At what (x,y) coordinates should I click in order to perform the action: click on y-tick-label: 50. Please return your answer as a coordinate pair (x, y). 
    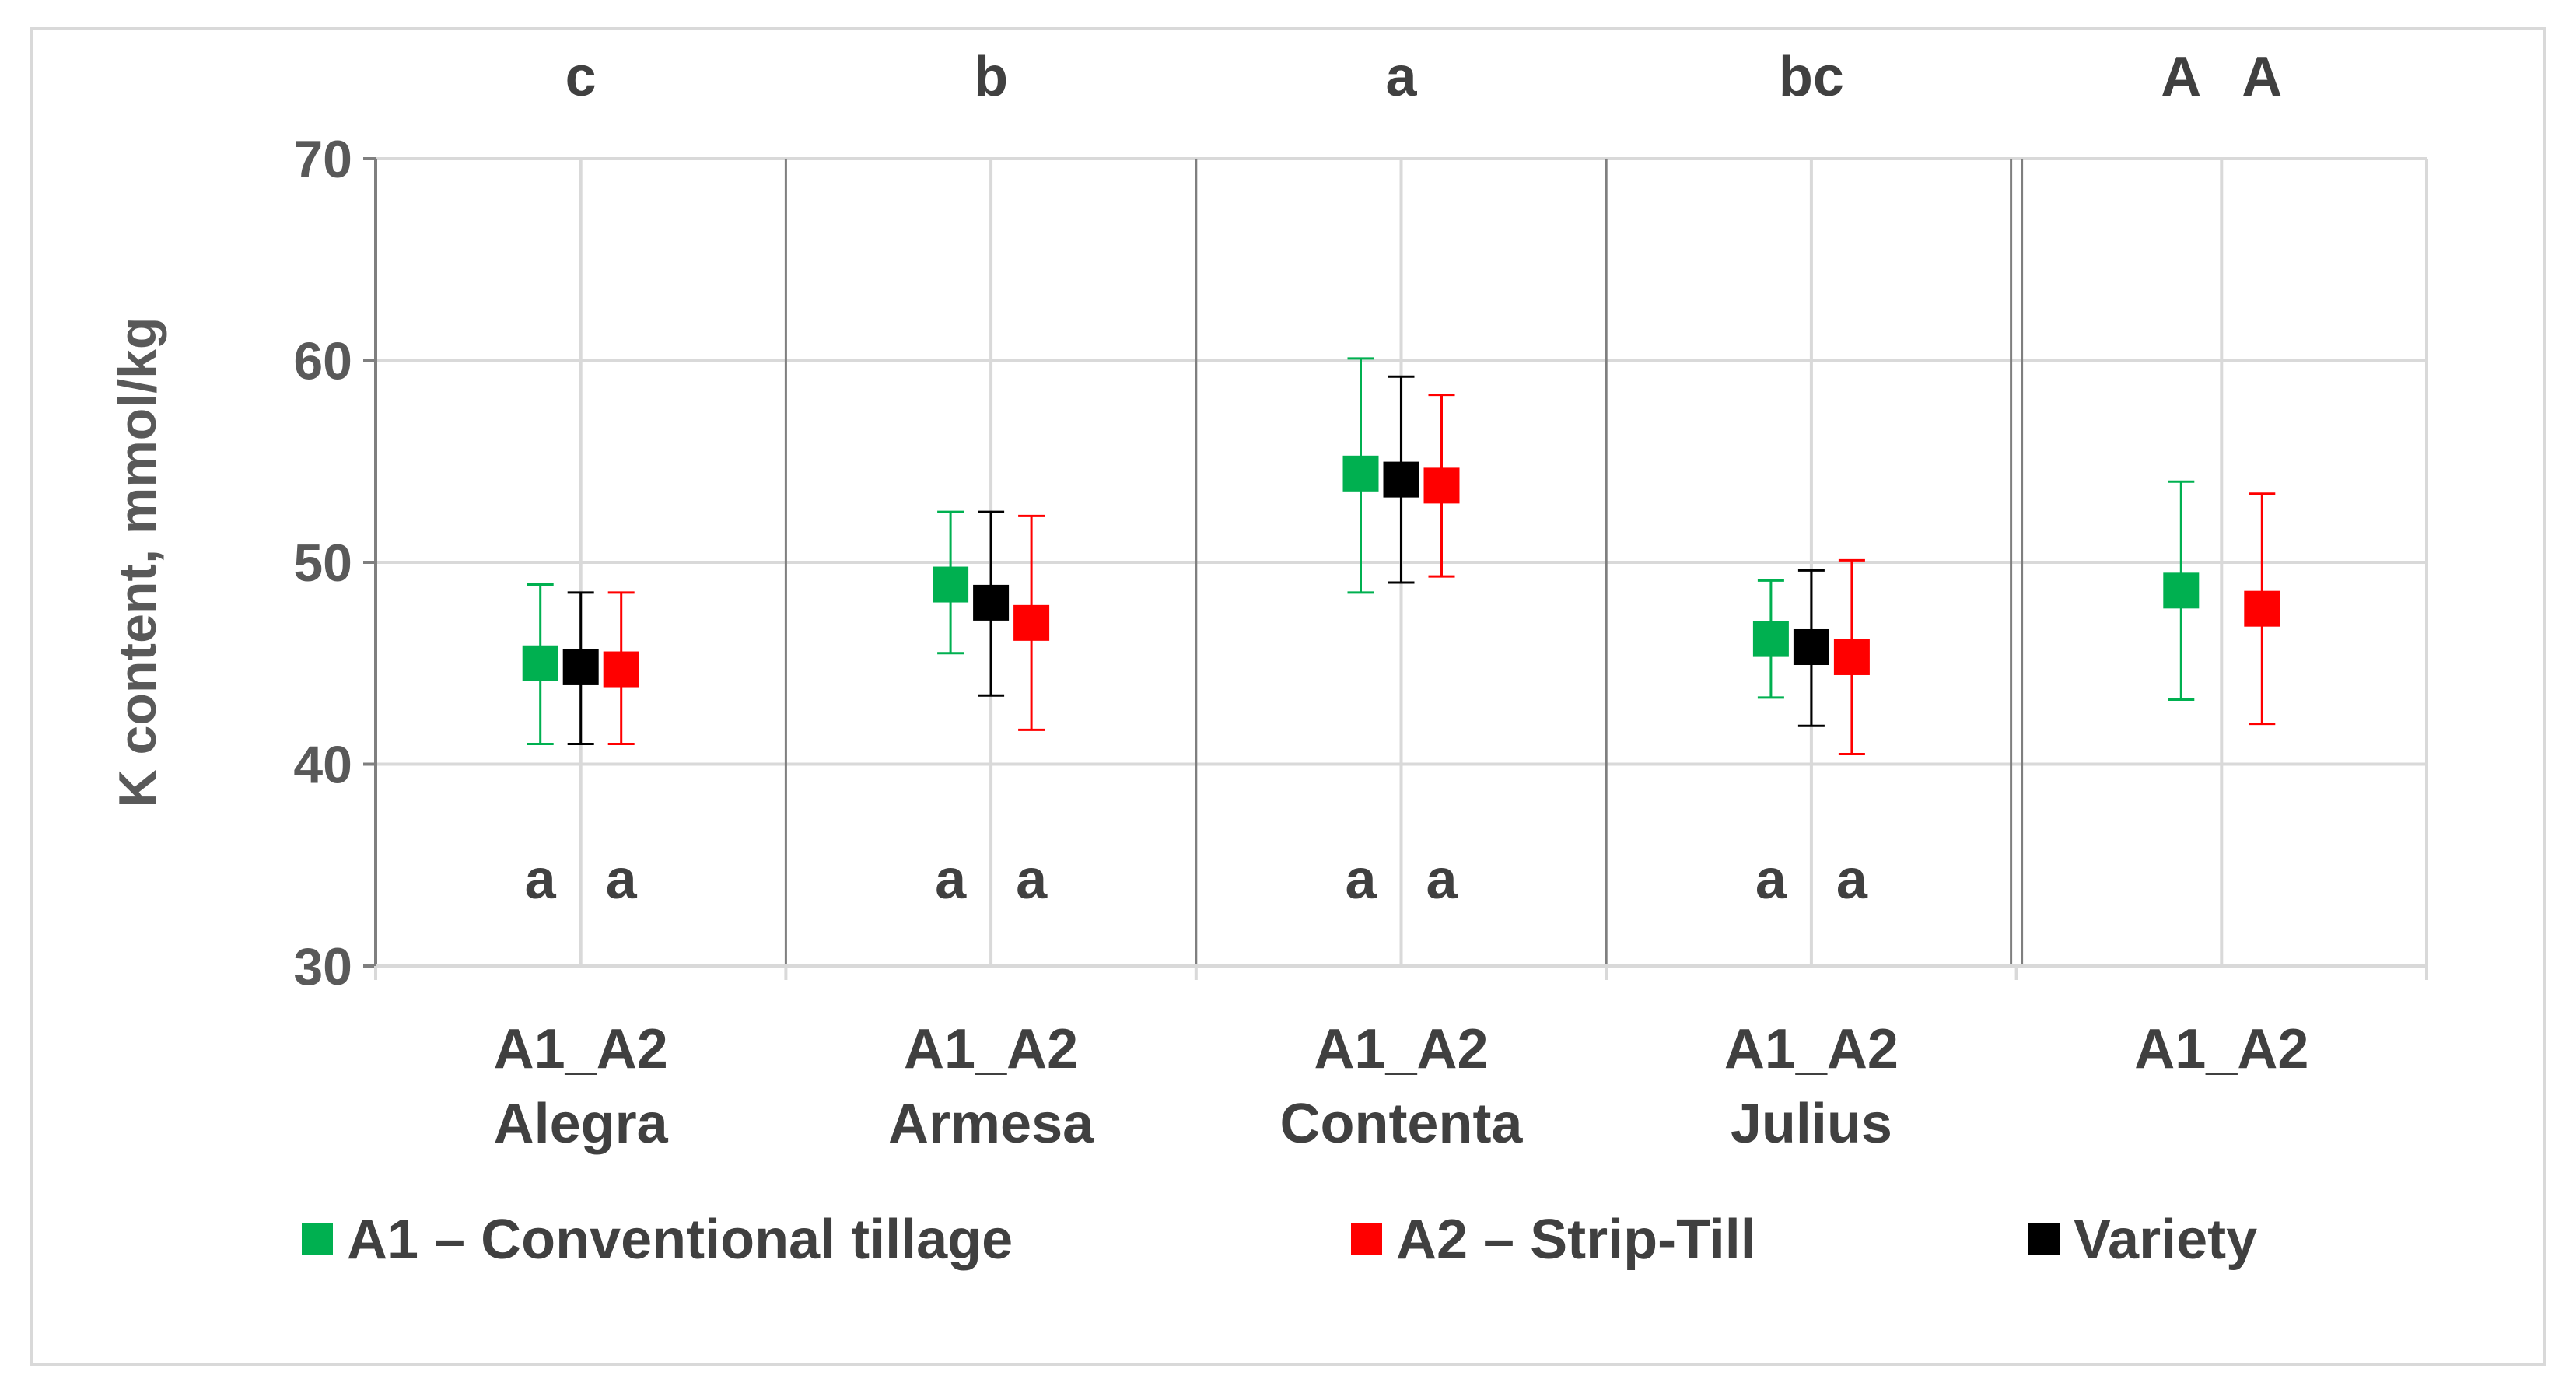
    Looking at the image, I should click on (322, 563).